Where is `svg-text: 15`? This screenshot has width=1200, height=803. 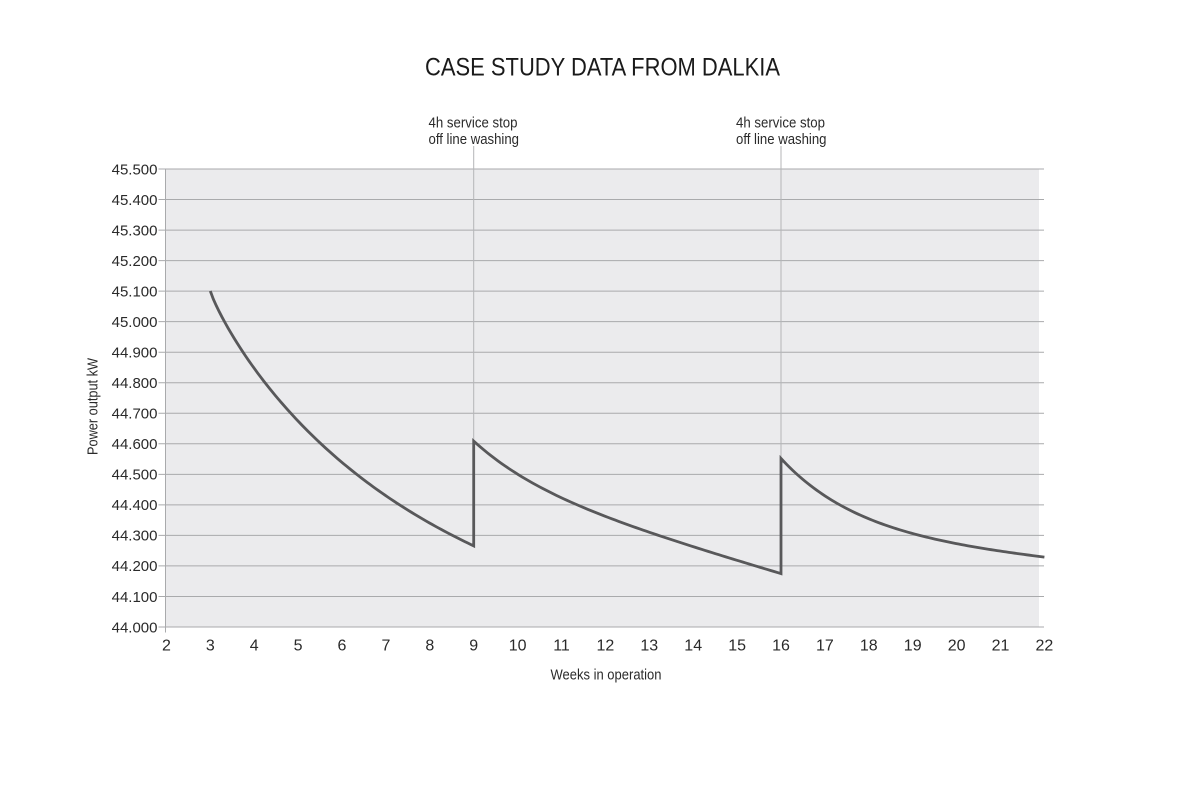 svg-text: 15 is located at coordinates (737, 646).